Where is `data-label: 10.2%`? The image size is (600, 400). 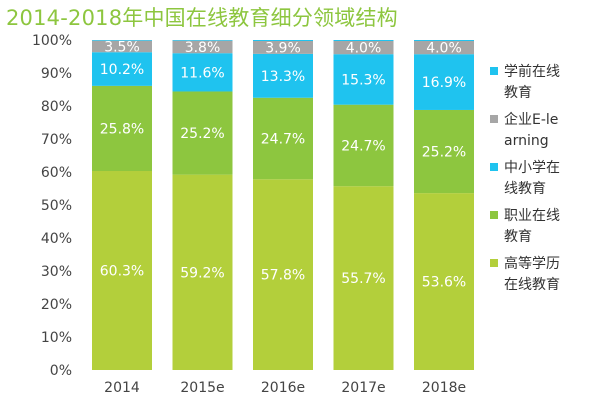 data-label: 10.2% is located at coordinates (122, 70).